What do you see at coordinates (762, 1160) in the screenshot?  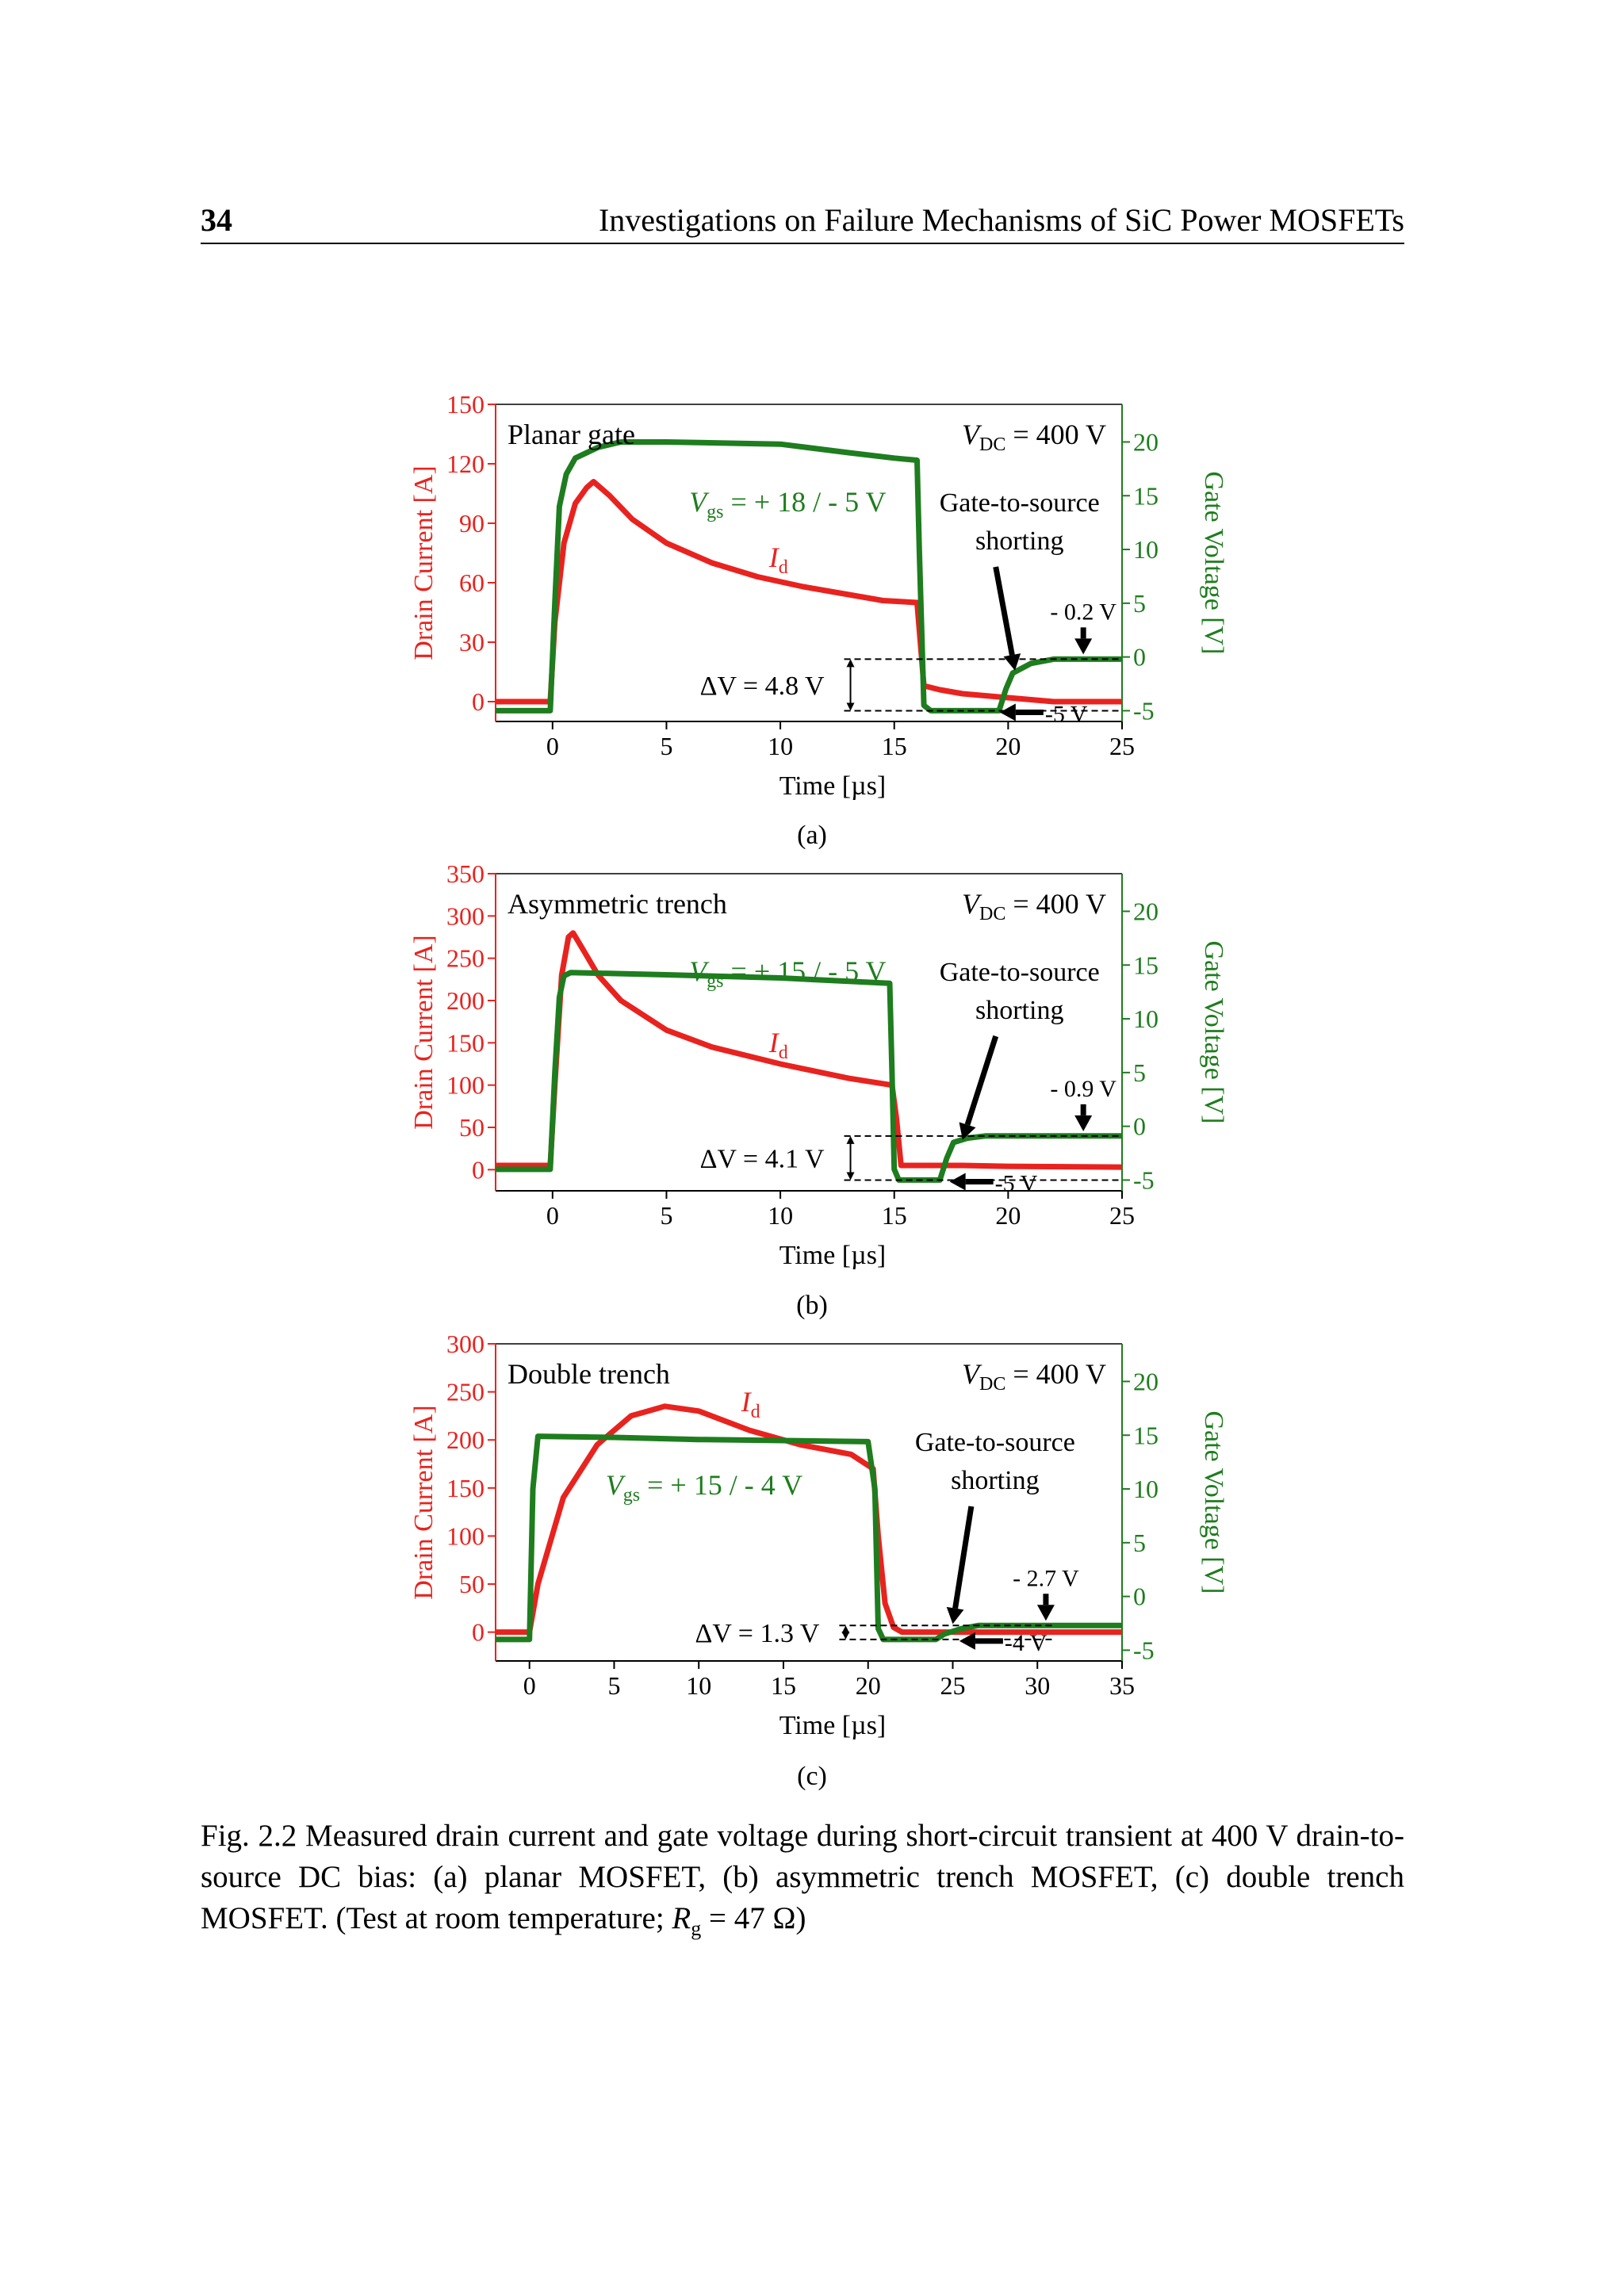 I see `delta-v-label: ΔV = 4.1 V` at bounding box center [762, 1160].